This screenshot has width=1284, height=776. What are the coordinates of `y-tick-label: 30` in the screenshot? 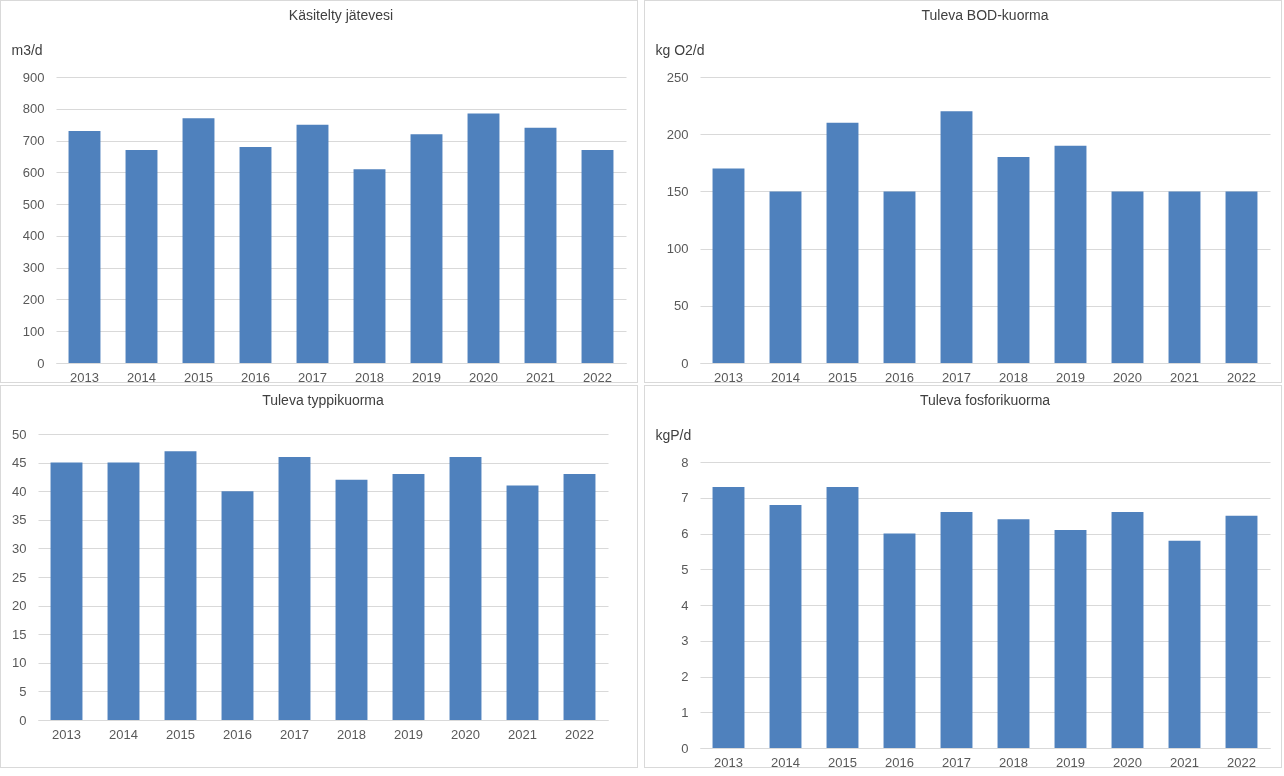 It's located at (19, 548).